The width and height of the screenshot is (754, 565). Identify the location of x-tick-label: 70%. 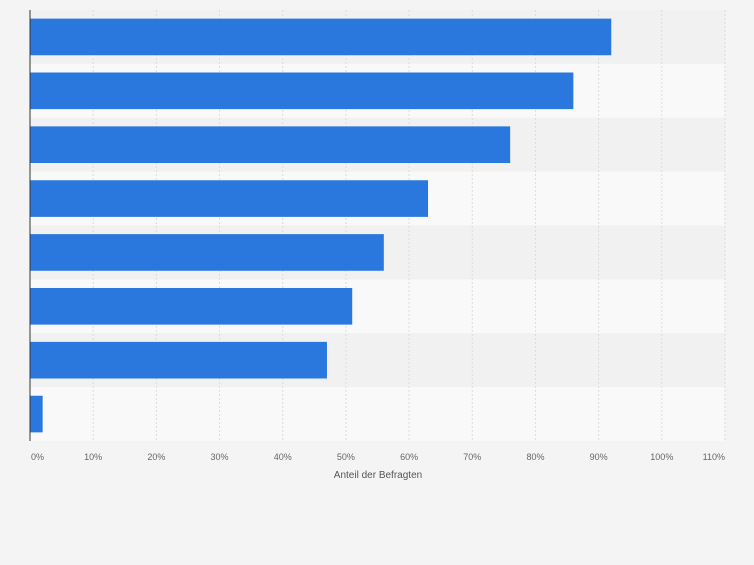
(472, 457).